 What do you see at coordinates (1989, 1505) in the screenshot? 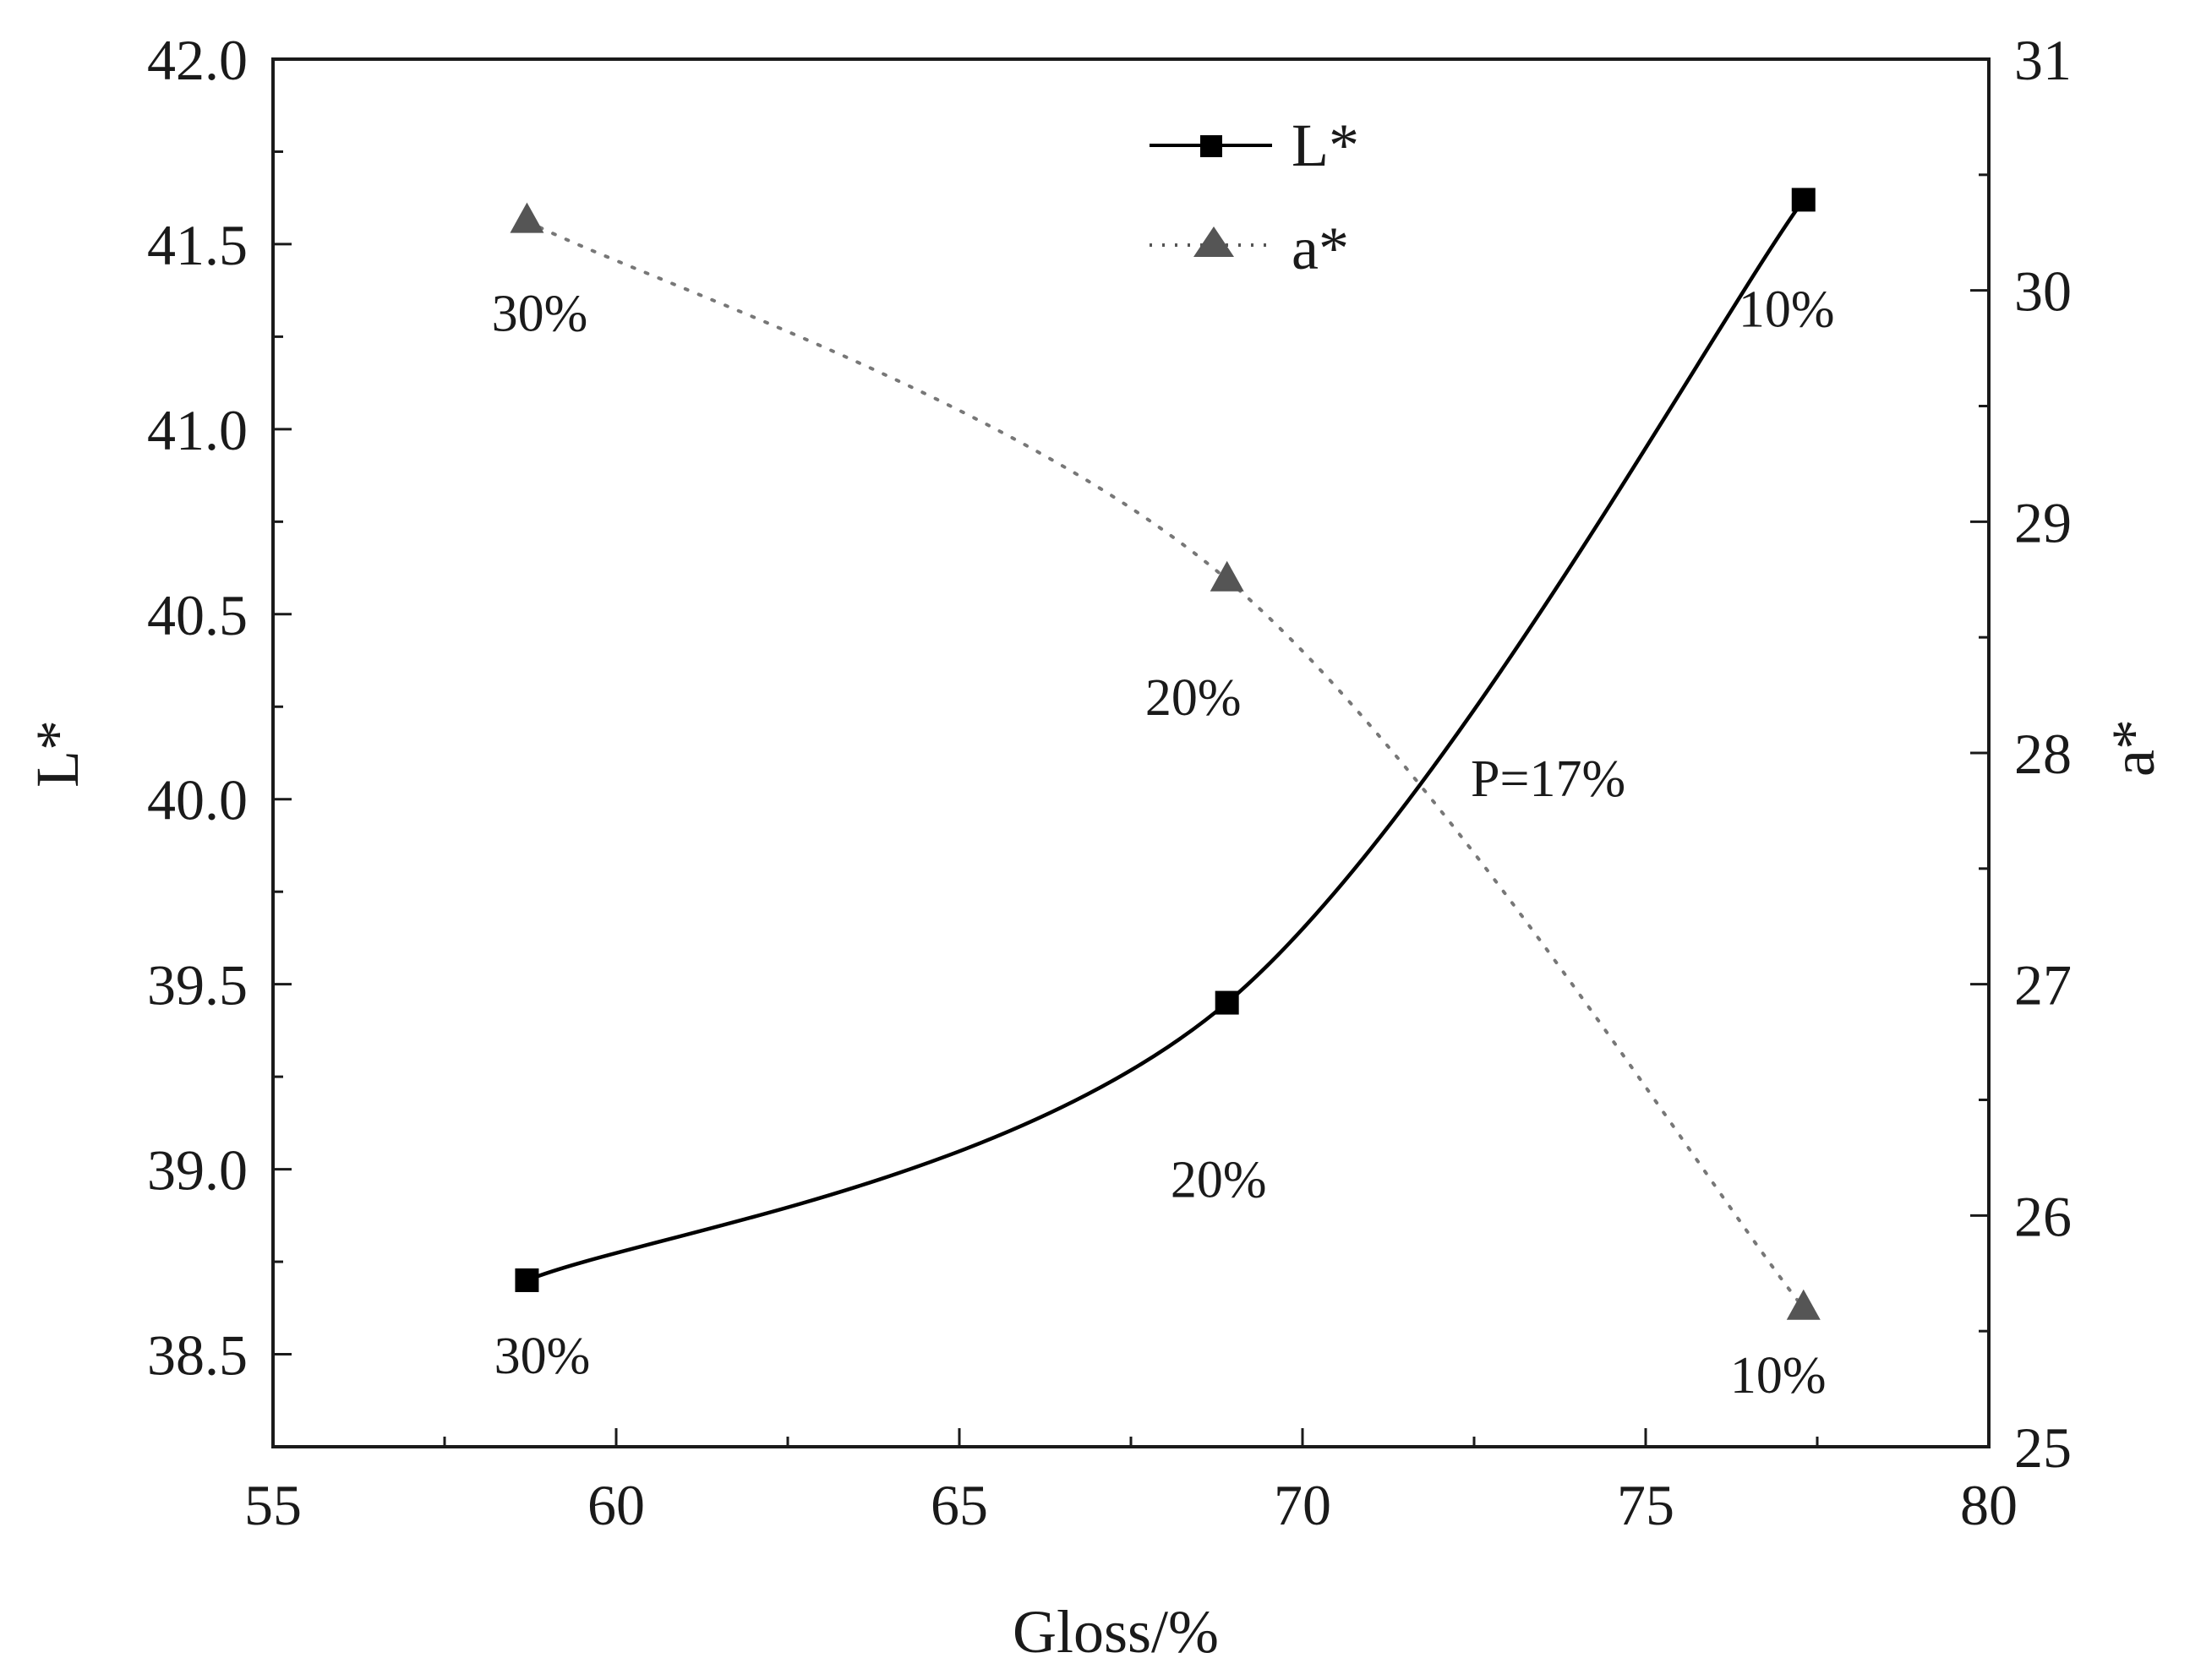
I see `x-tick-label: 80` at bounding box center [1989, 1505].